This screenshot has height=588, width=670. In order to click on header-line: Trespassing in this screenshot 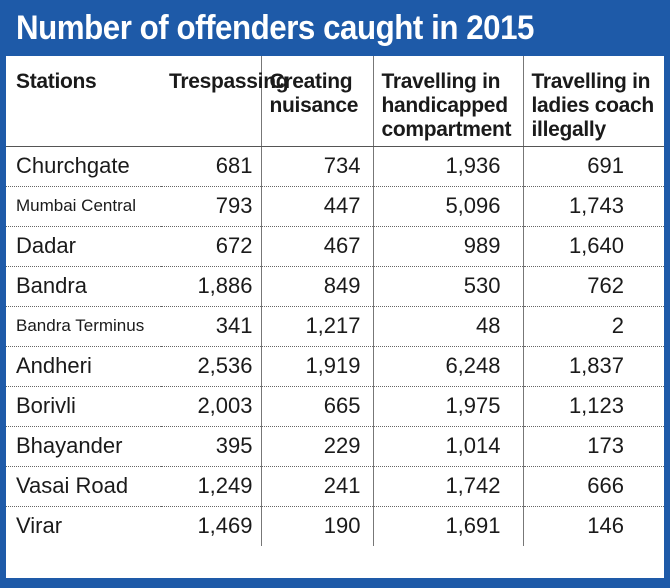, I will do `click(229, 81)`.